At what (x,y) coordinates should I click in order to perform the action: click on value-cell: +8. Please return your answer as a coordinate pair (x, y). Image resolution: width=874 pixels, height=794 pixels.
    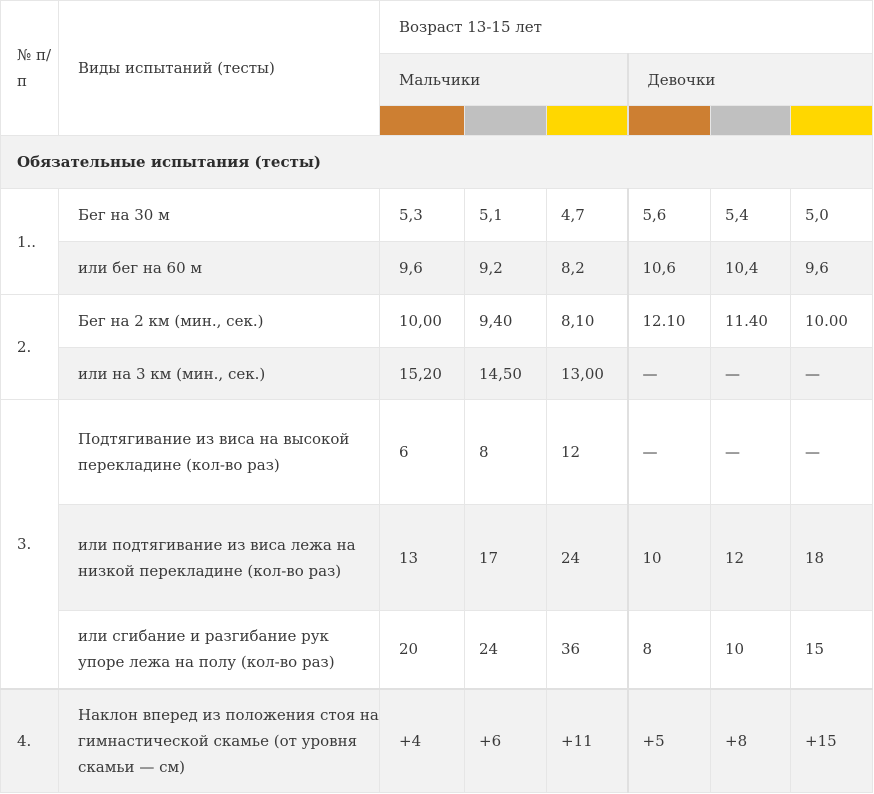
    Looking at the image, I should click on (750, 740).